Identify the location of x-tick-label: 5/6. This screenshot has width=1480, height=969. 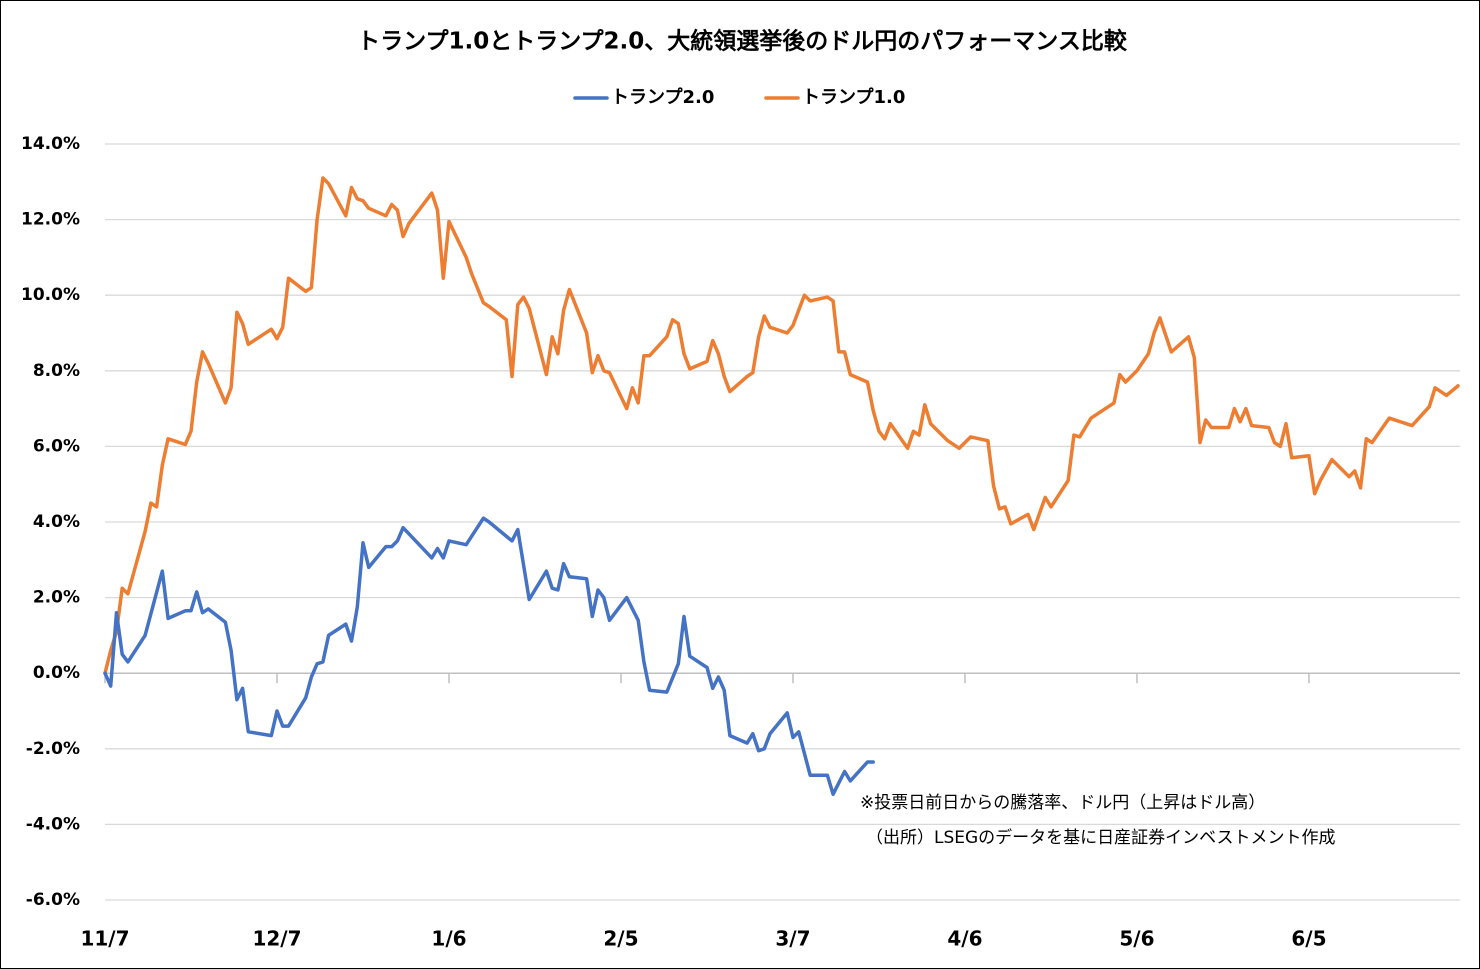
(1136, 939).